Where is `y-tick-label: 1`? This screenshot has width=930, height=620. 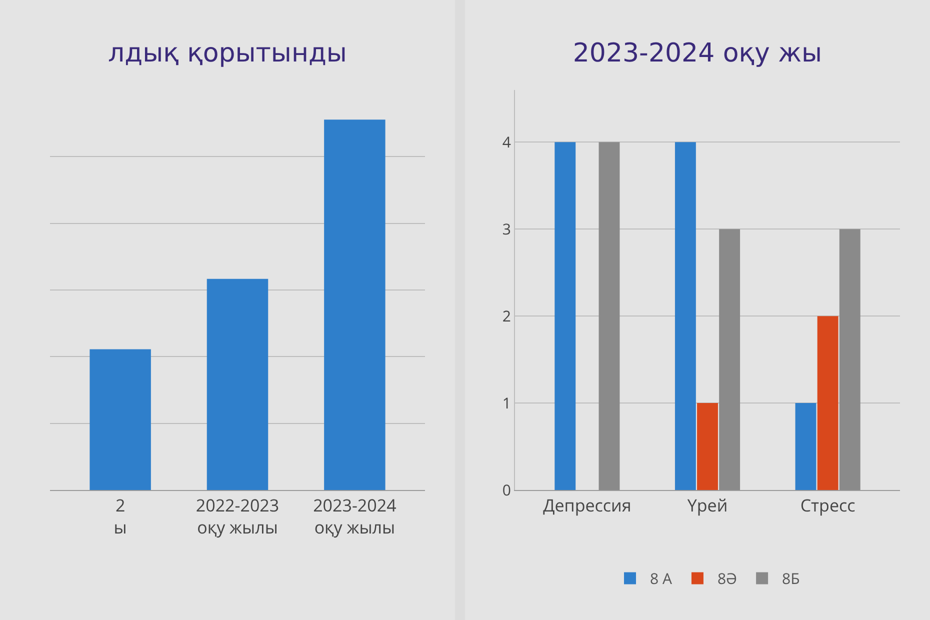
y-tick-label: 1 is located at coordinates (506, 403).